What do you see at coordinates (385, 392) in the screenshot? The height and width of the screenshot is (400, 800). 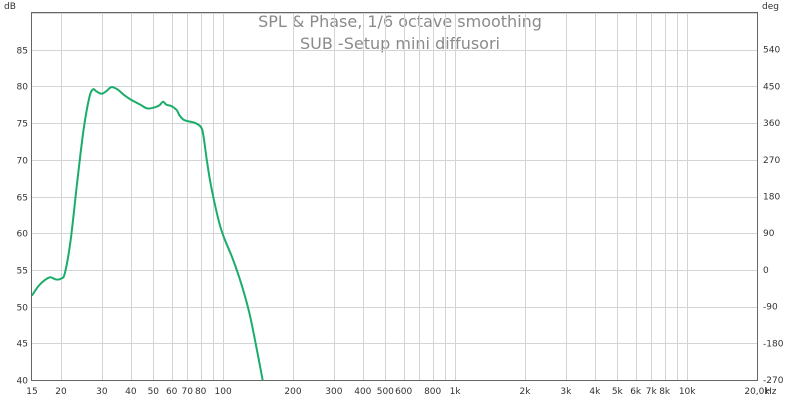 I see `x-tick-label: 500` at bounding box center [385, 392].